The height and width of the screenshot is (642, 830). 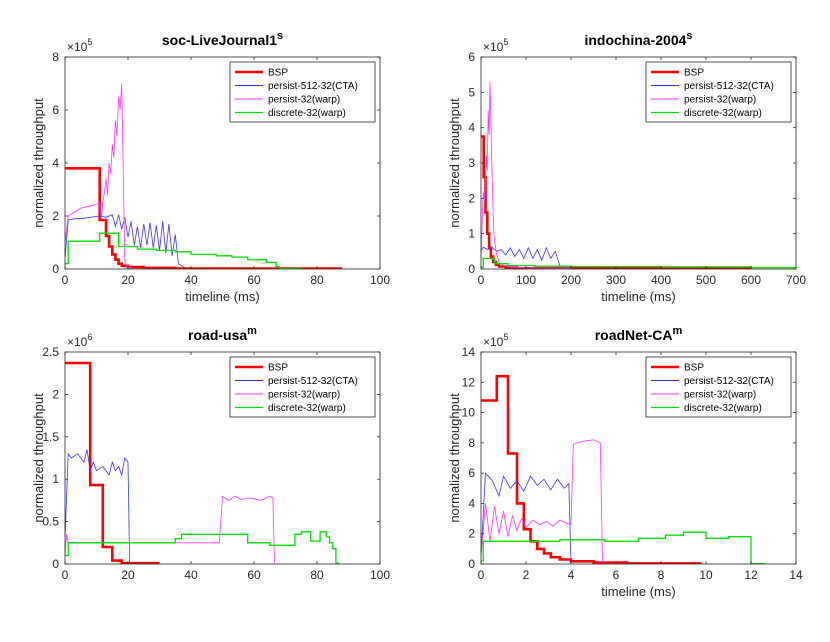 What do you see at coordinates (678, 331) in the screenshot?
I see `chart-title-superscript: m` at bounding box center [678, 331].